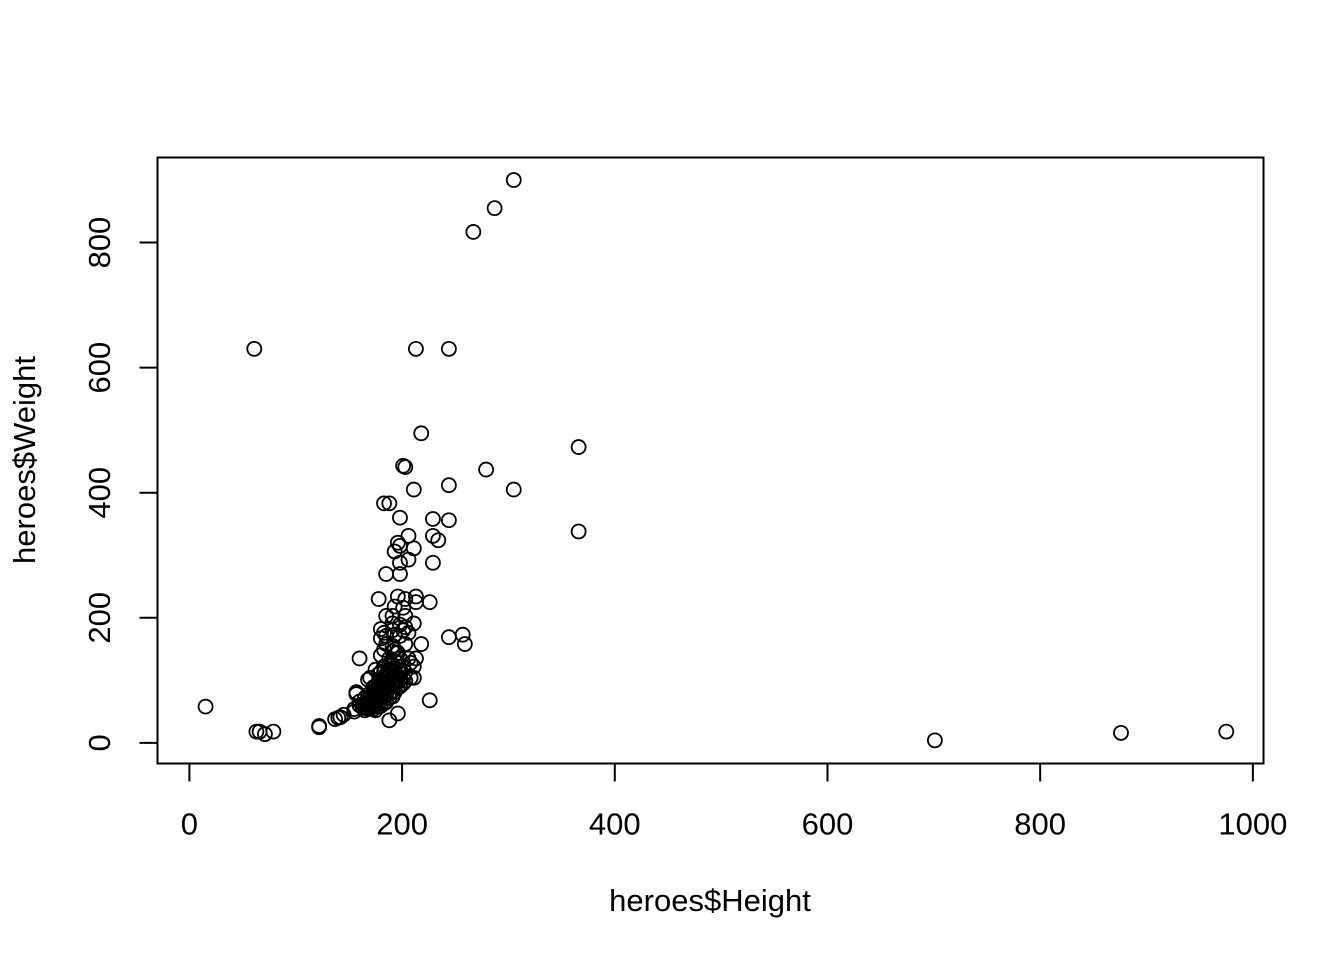  What do you see at coordinates (734, 802) in the screenshot?
I see `x-axis: 0 200 400 600 800 1000` at bounding box center [734, 802].